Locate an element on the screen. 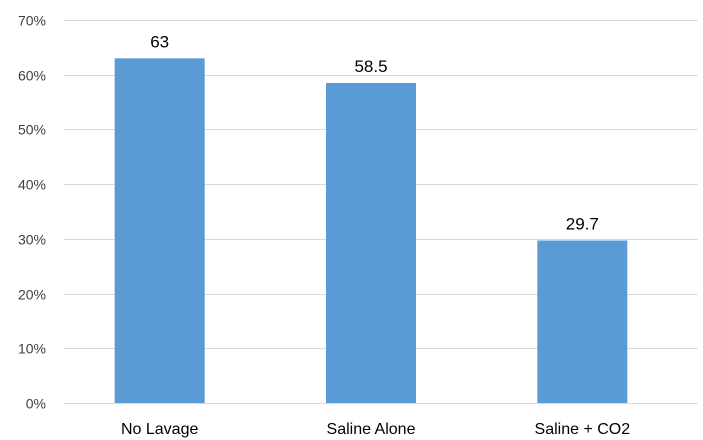 The image size is (703, 440). y-tick-label: 40% is located at coordinates (32, 185).